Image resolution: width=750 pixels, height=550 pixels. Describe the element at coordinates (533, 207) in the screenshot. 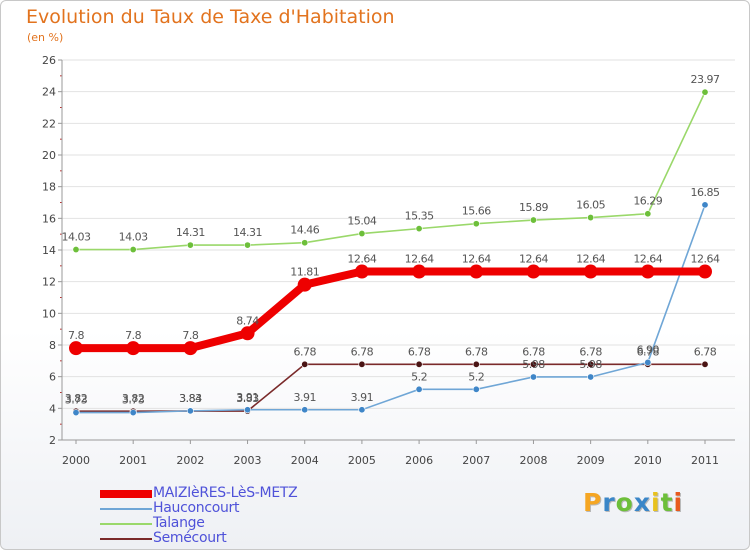

I see `data-label-talange: 15.89` at that location.